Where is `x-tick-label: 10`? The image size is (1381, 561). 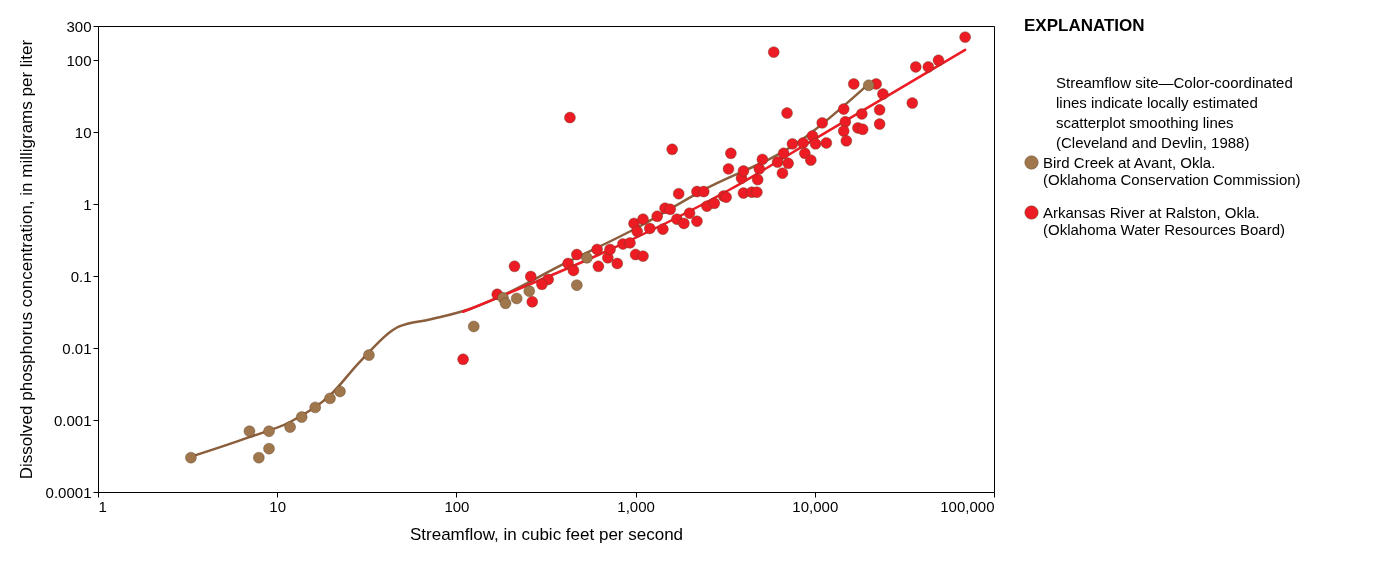 x-tick-label: 10 is located at coordinates (278, 506).